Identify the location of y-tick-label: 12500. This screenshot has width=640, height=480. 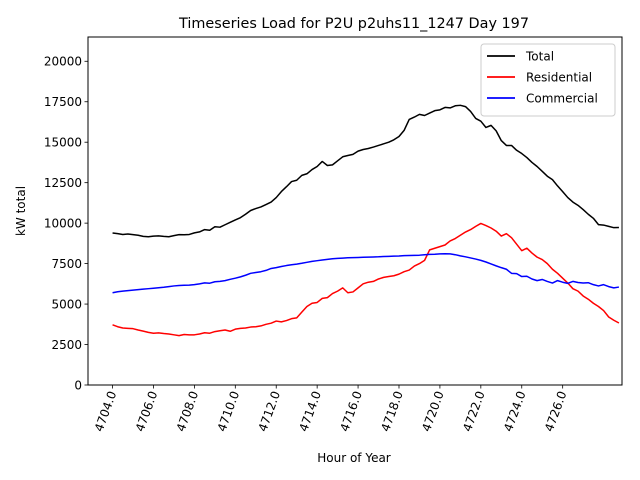
(63, 183).